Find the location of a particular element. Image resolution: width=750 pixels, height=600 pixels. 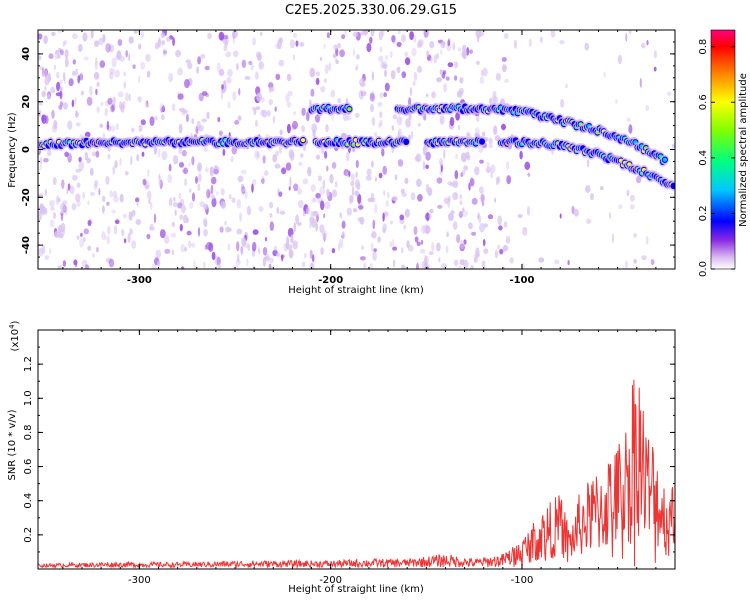

tick-label: -100 is located at coordinates (521, 280).